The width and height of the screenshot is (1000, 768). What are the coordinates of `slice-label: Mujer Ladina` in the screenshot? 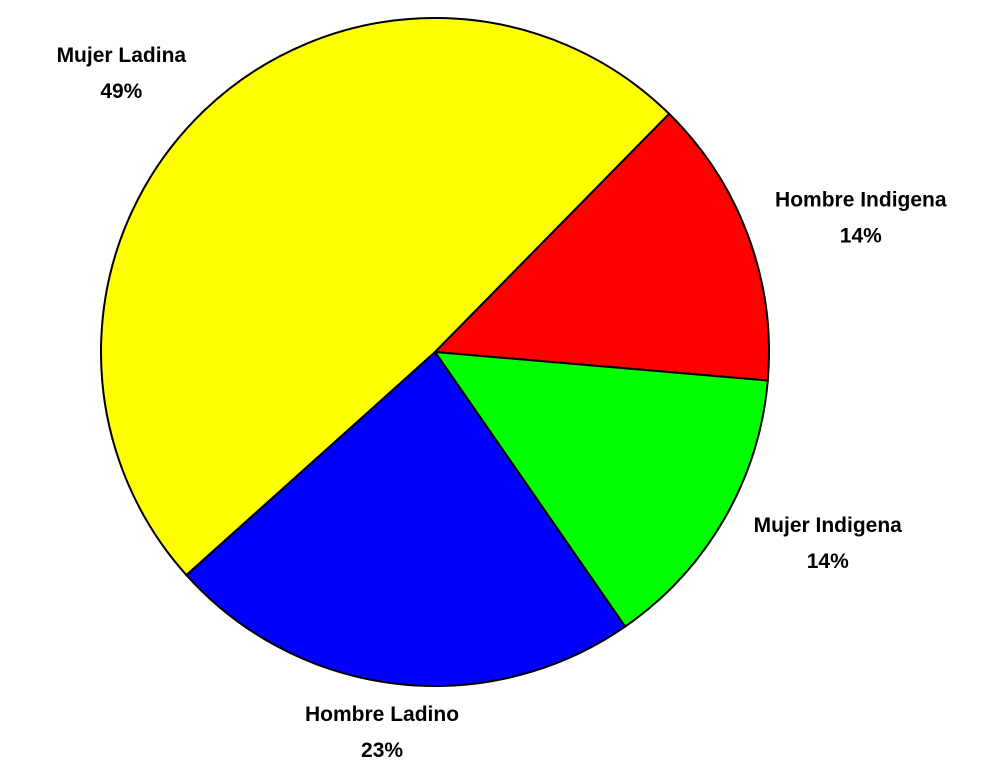 It's located at (122, 55).